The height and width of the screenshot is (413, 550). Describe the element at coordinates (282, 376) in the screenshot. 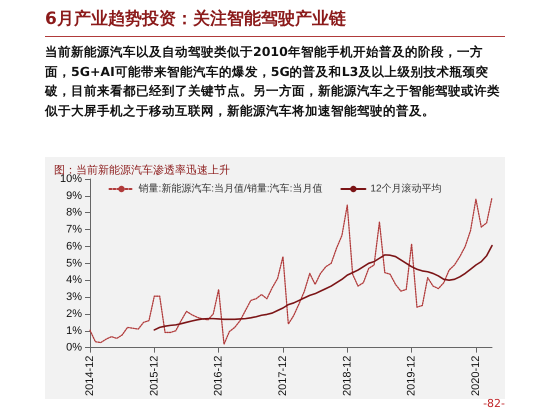

I see `x-tick-label: 2017-12` at that location.